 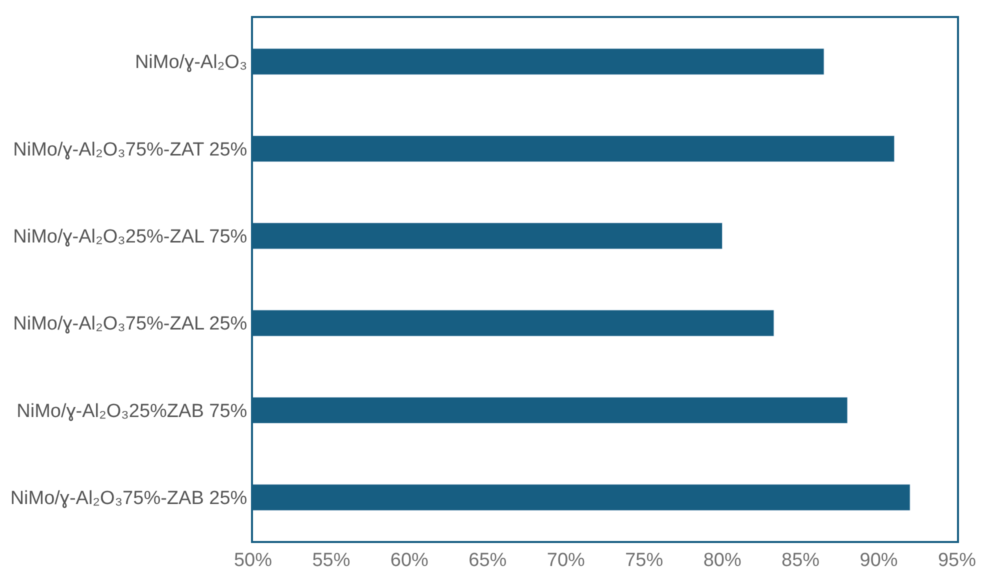 What do you see at coordinates (331, 560) in the screenshot?
I see `x-tick-label: 55%` at bounding box center [331, 560].